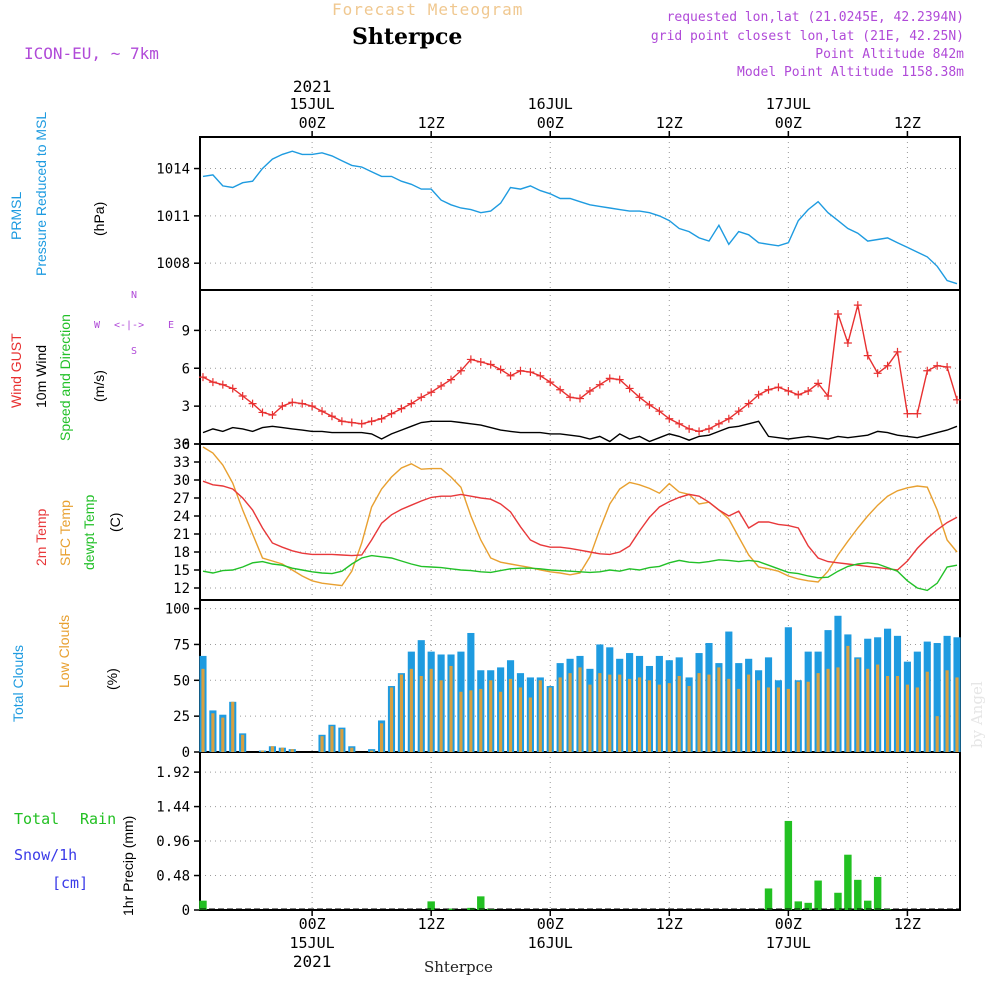 This screenshot has width=1000, height=1000. Describe the element at coordinates (181, 645) in the screenshot. I see `ytick-label-clouds-3: 75` at that location.